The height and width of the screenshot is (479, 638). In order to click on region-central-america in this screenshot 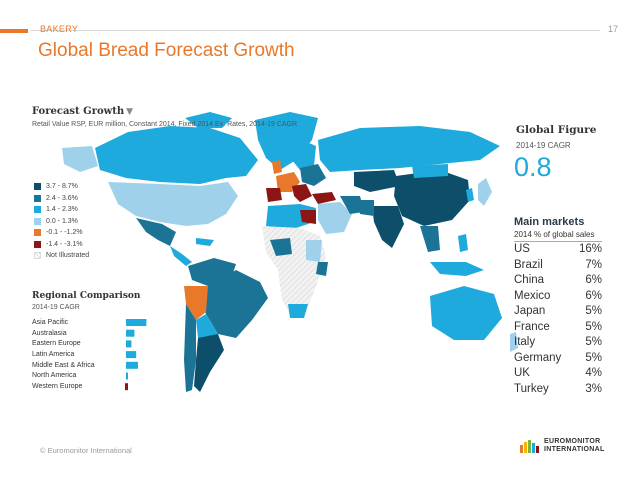, I will do `click(181, 256)`.